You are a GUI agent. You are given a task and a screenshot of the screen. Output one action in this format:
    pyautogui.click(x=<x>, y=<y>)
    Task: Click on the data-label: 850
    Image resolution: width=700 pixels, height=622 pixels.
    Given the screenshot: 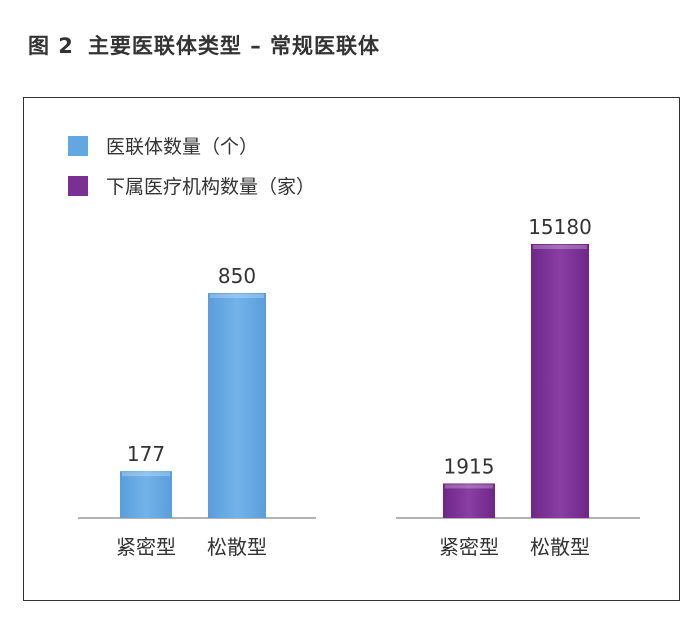 What is the action you would take?
    pyautogui.click(x=237, y=276)
    